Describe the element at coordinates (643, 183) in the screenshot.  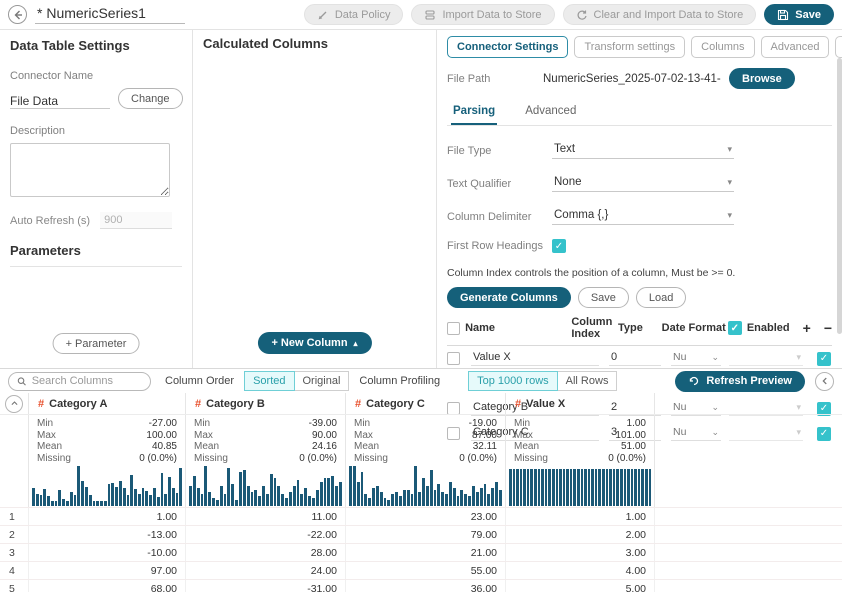
I see `text-qualifier-select: None ▾` at that location.